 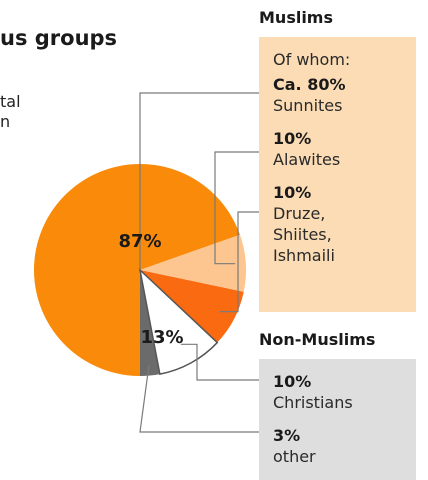 I want to click on of-whom-label: Of whom:, so click(x=344, y=59).